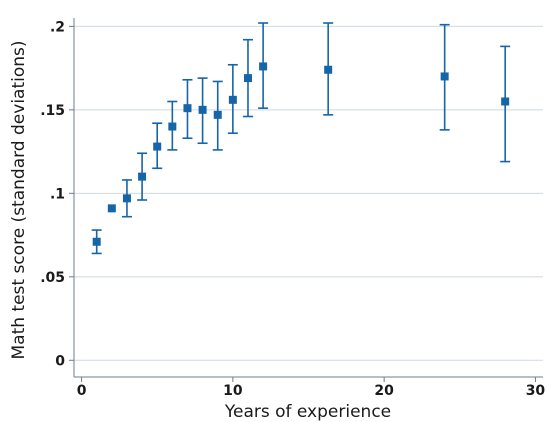 The width and height of the screenshot is (547, 422). Describe the element at coordinates (233, 391) in the screenshot. I see `x-tick-label: 10` at that location.